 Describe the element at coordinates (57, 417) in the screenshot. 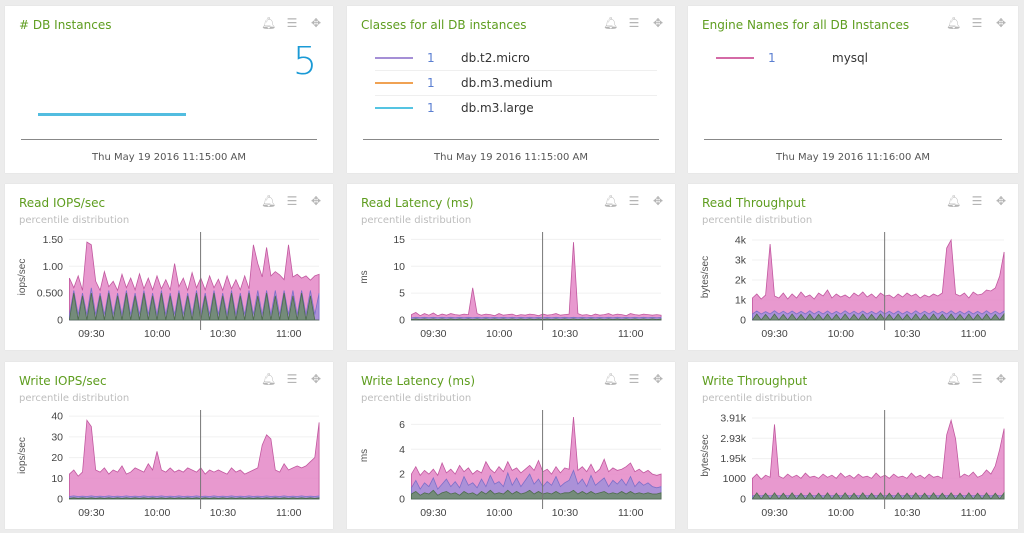

I see `y-tick-label: 40` at that location.